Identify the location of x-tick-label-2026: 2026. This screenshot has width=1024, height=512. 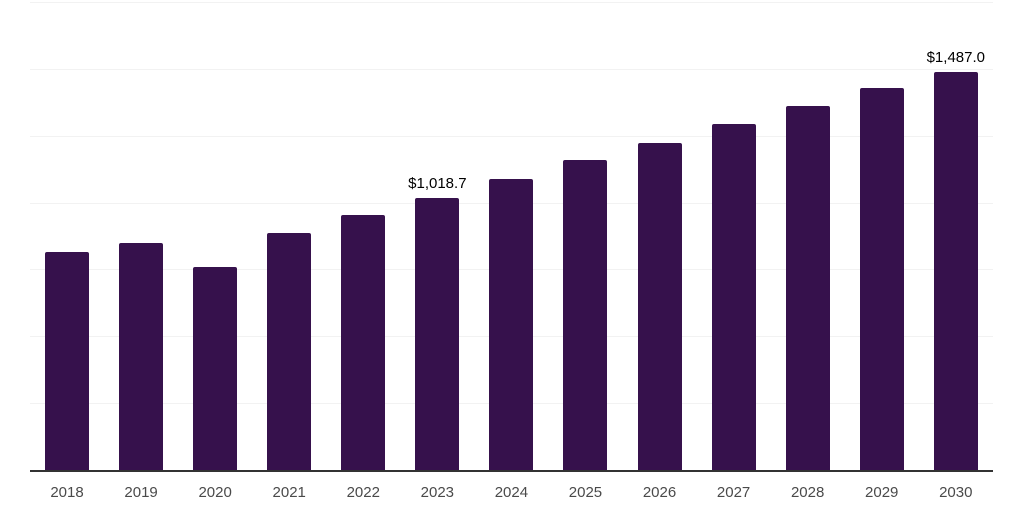
(659, 492).